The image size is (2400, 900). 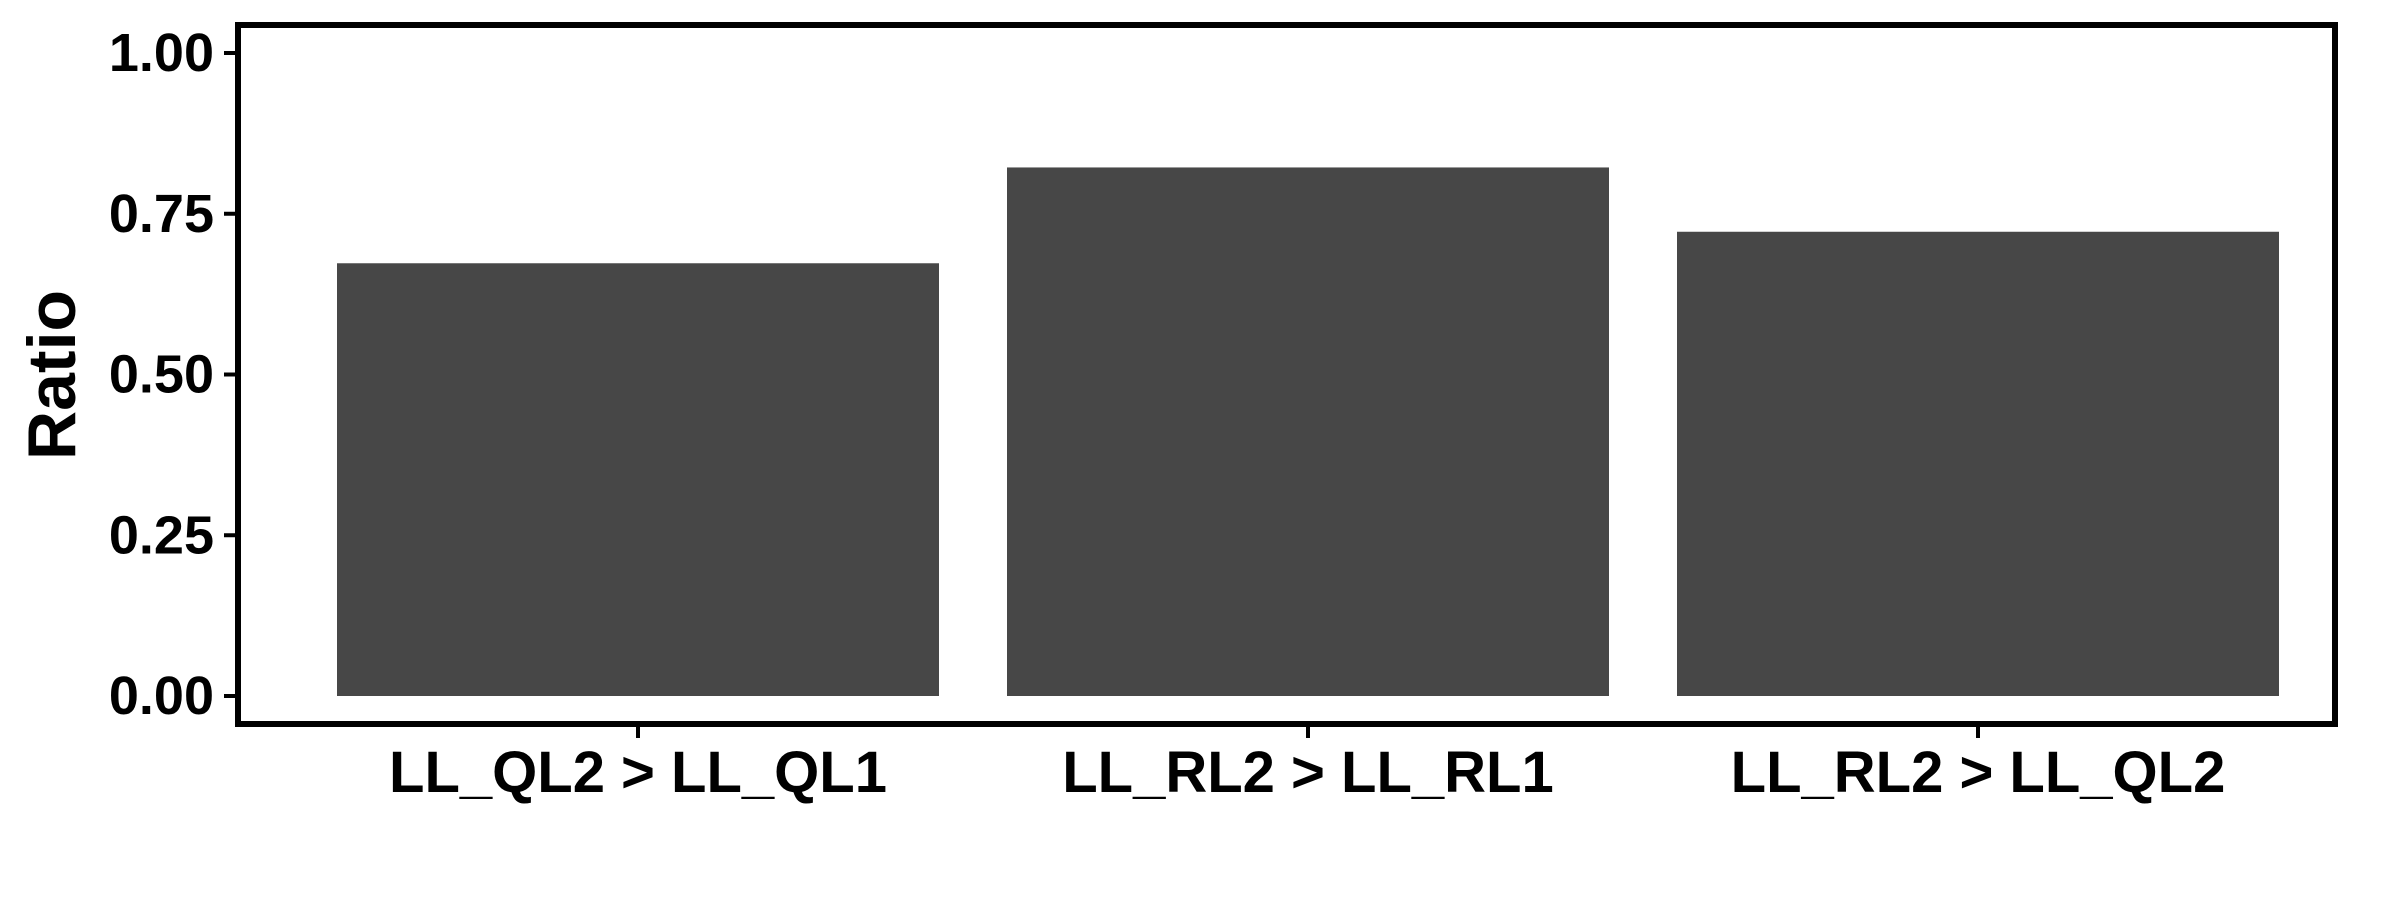 What do you see at coordinates (161, 53) in the screenshot?
I see `y-tick-label: 1.00` at bounding box center [161, 53].